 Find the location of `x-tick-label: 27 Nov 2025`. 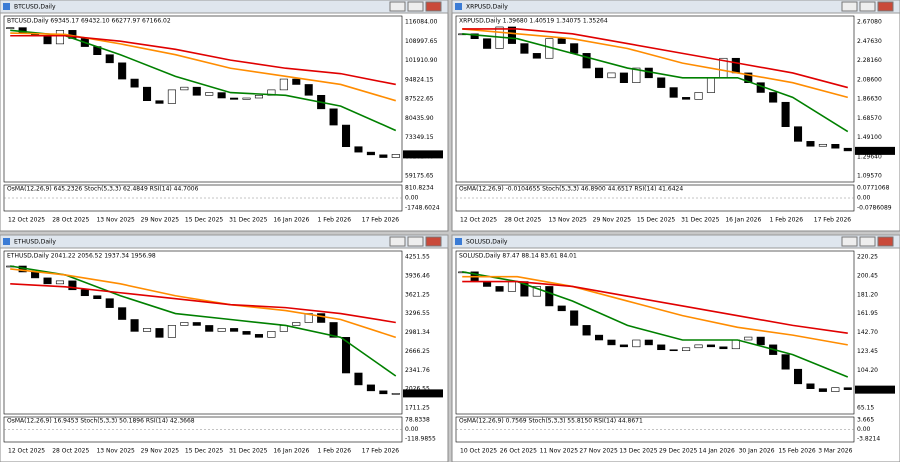

x-tick-label: 27 Nov 2025 is located at coordinates (598, 451).